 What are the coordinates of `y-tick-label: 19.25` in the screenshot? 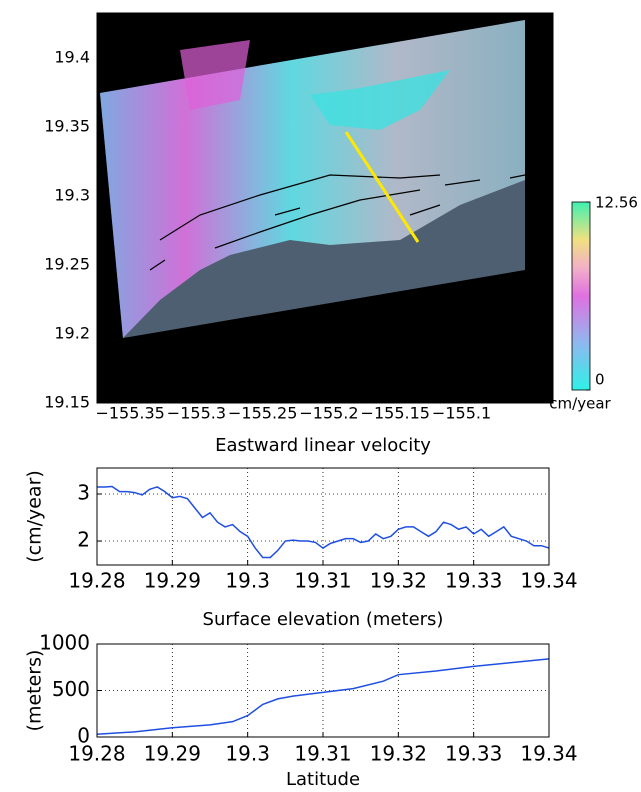 It's located at (67, 263).